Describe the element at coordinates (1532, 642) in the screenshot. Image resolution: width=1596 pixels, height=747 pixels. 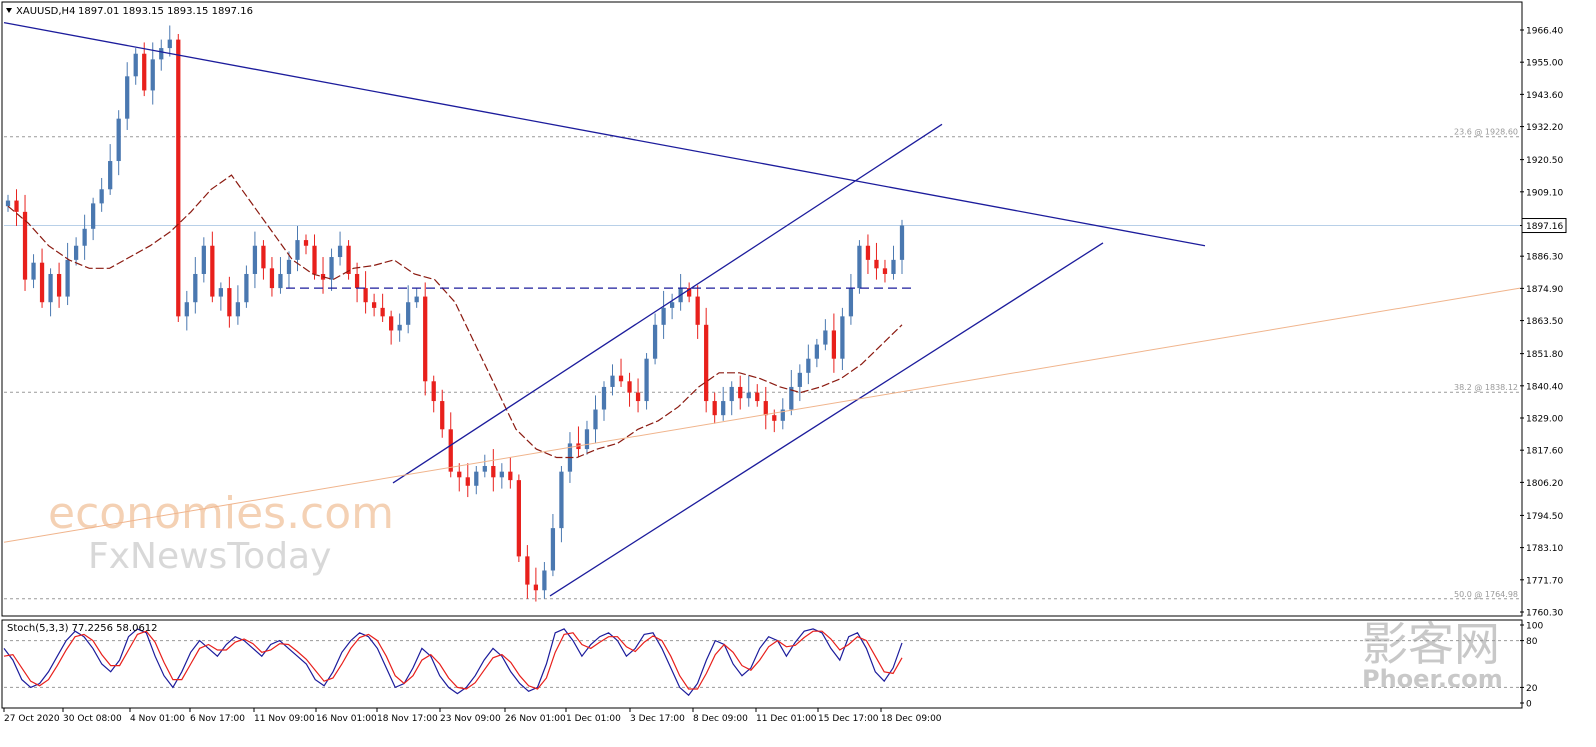
I see `stoch-y-tick-label: 80` at that location.